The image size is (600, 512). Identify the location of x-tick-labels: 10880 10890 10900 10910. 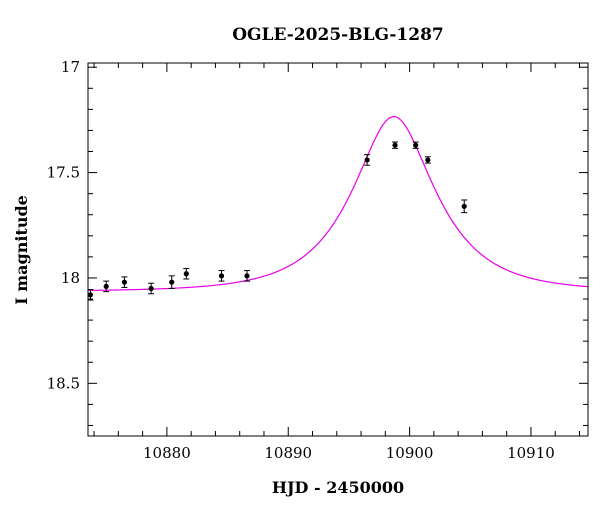
(349, 453).